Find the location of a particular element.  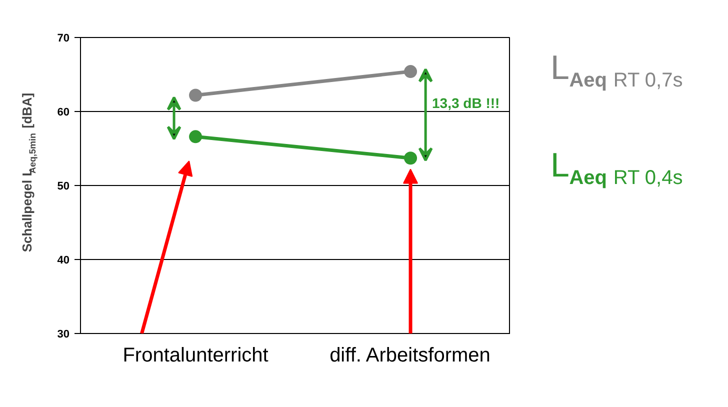

y-tick-label: 70 is located at coordinates (63, 38).